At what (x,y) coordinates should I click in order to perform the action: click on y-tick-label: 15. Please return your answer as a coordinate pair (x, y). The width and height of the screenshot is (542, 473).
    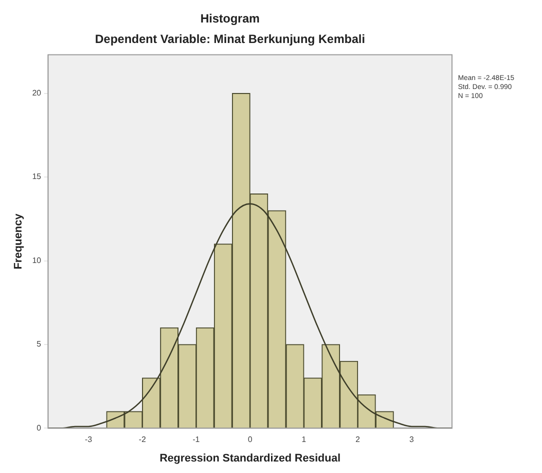
    Looking at the image, I should click on (37, 177).